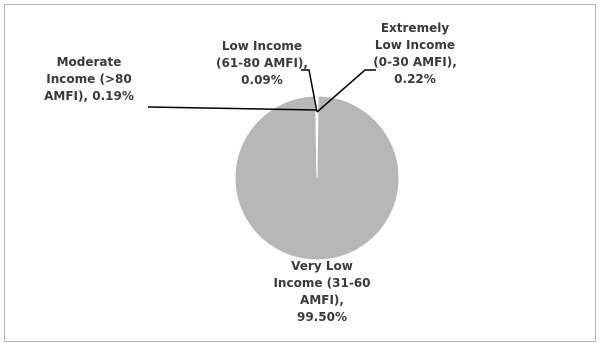 This screenshot has width=602, height=347. Describe the element at coordinates (262, 80) in the screenshot. I see `slice-label-line: 0.09%` at that location.